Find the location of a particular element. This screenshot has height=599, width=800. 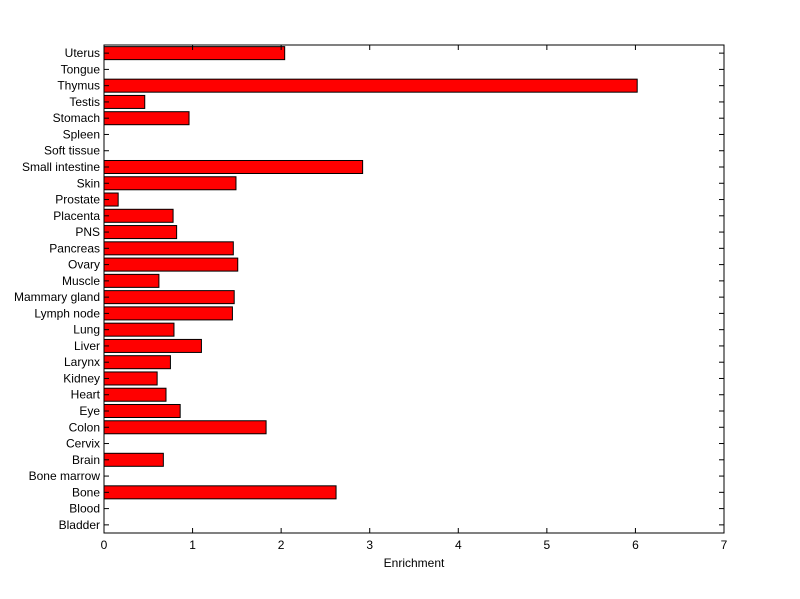

y-tick-label: Pancreas is located at coordinates (74, 248).